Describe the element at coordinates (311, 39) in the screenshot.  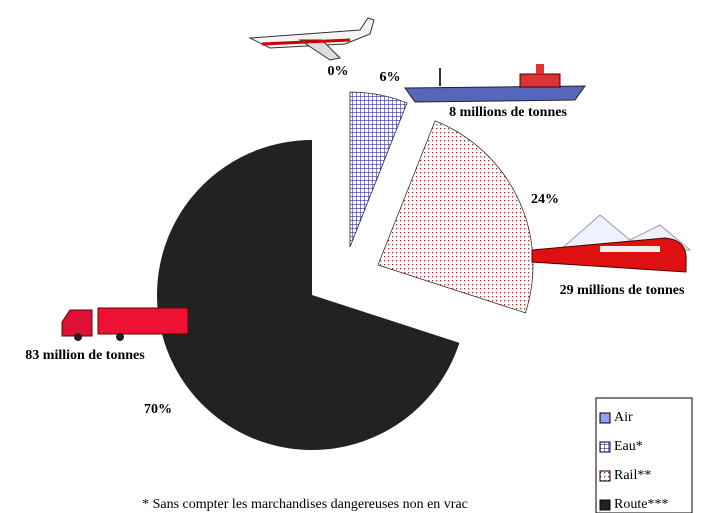
I see `plane-icon` at that location.